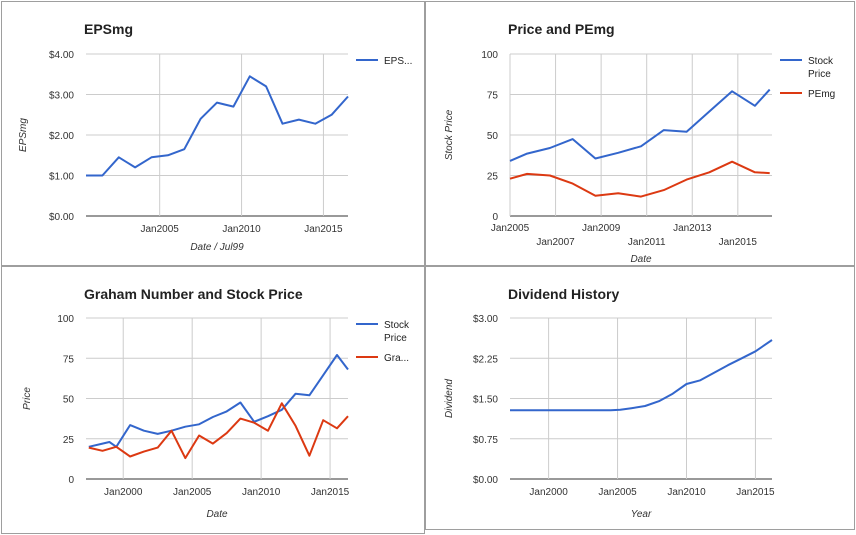 Image resolution: width=856 pixels, height=535 pixels. Describe the element at coordinates (485, 400) in the screenshot. I see `y-tick-label: $1.50` at that location.